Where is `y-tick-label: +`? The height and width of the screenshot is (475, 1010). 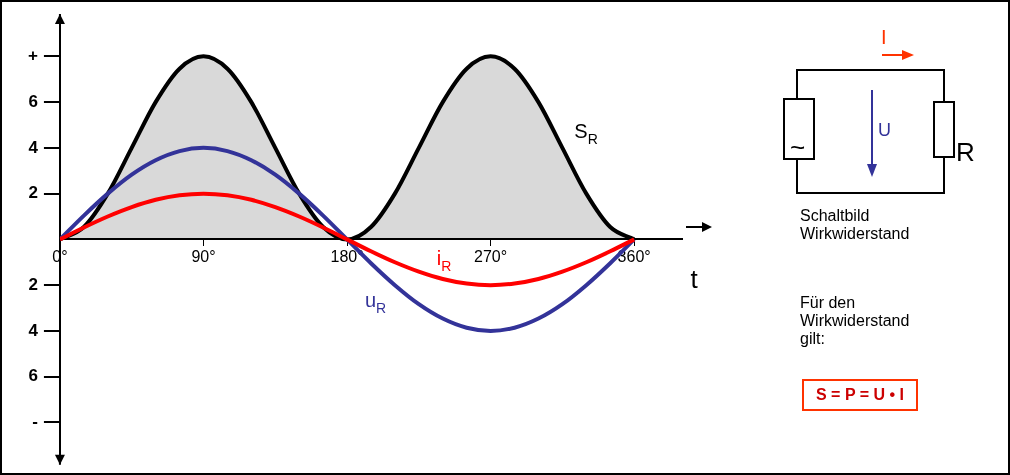 y-tick-label: + is located at coordinates (32, 56).